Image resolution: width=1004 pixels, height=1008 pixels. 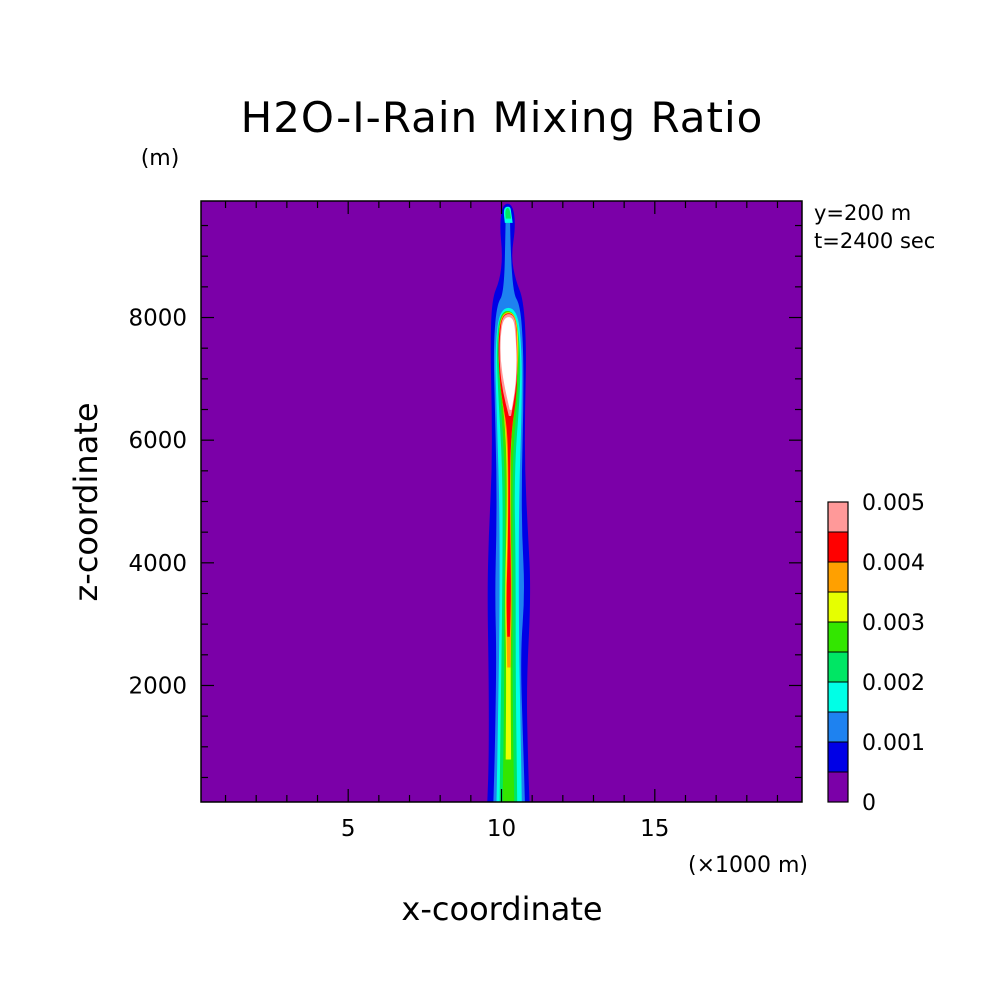 I want to click on chart-title: H2O-I-Rain Mixing Ratio, so click(x=502, y=117).